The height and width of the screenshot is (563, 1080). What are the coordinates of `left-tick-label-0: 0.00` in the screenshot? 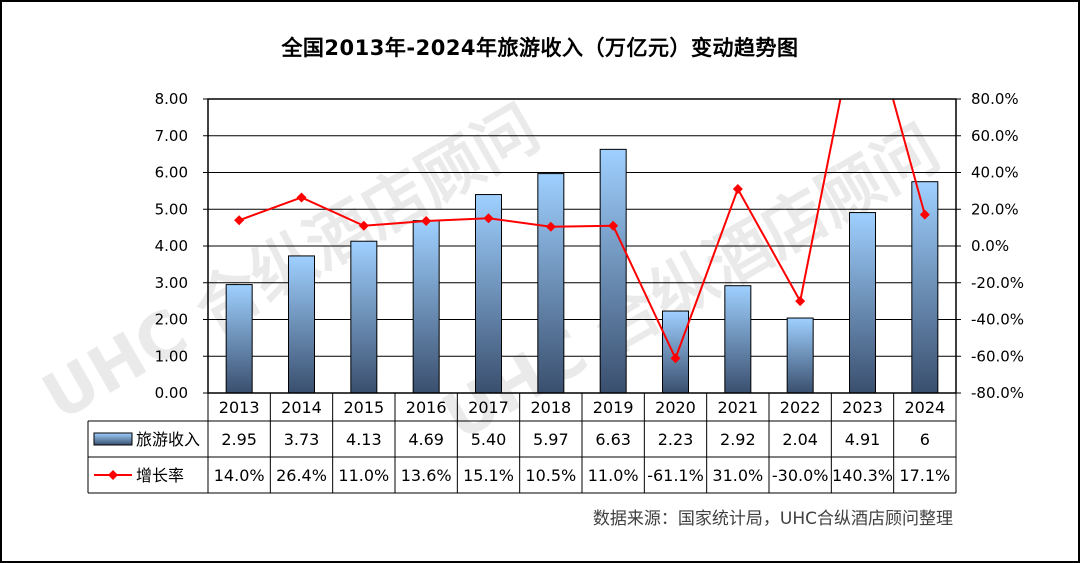 It's located at (171, 393).